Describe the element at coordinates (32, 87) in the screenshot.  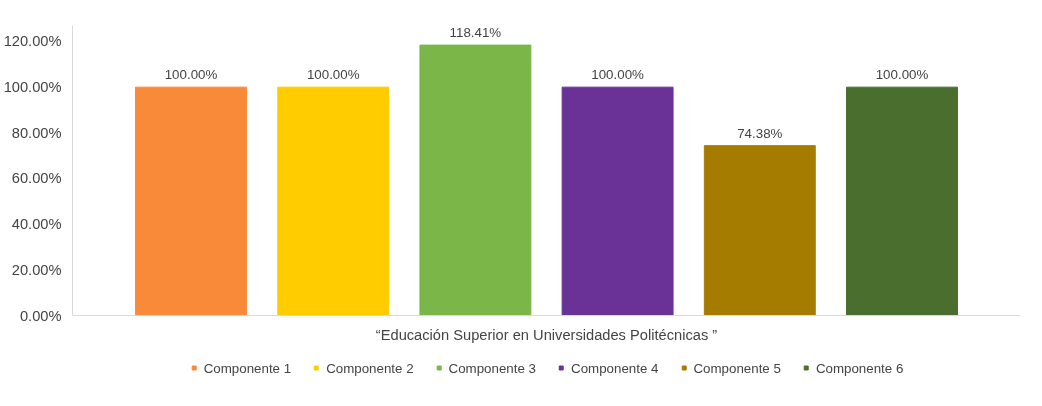
I see `y-tick-label: 100.00%` at that location.